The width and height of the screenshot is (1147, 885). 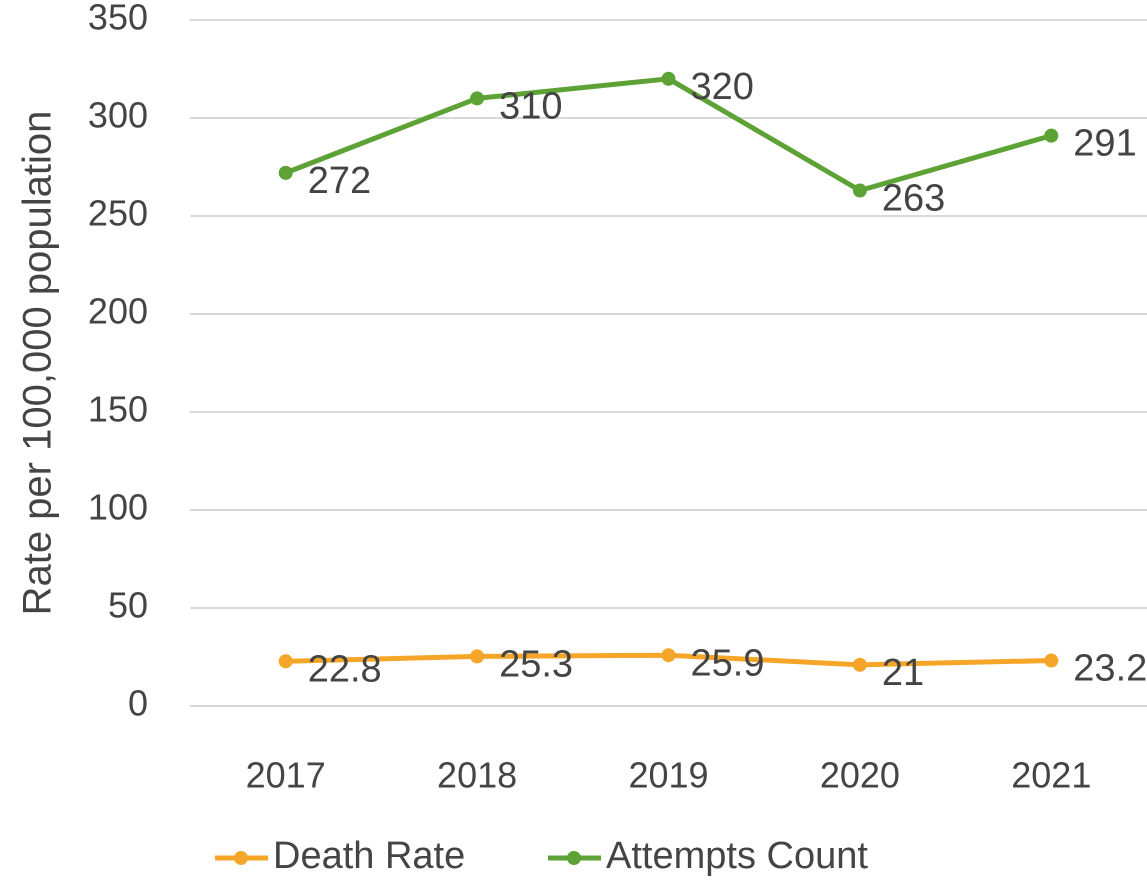 I want to click on y-tick-label: 200, so click(x=118, y=311).